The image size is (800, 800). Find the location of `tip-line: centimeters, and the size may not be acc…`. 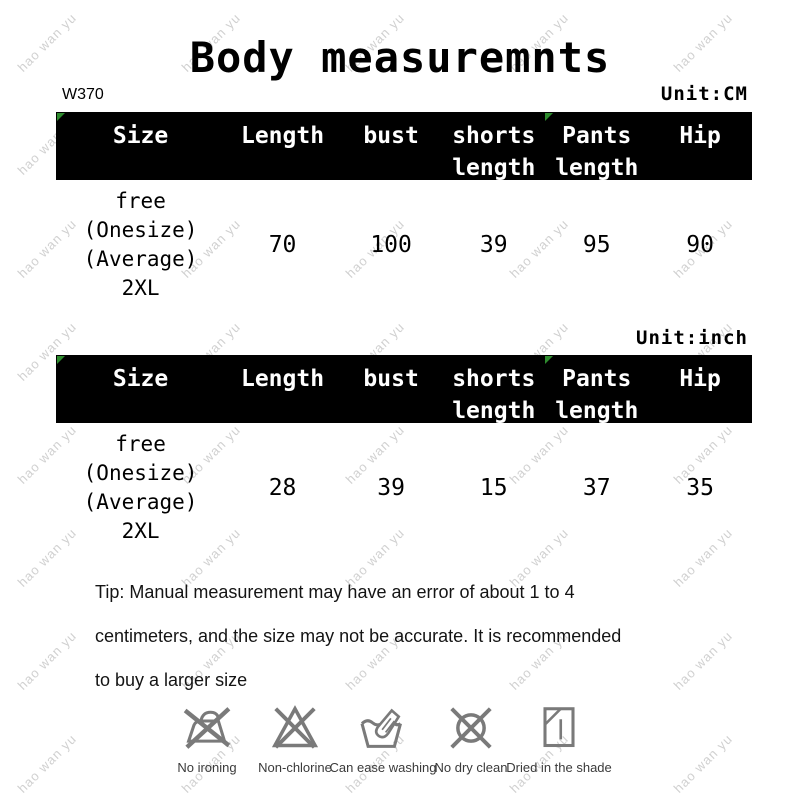

tip-line: centimeters, and the size may not be acc… is located at coordinates (358, 636).